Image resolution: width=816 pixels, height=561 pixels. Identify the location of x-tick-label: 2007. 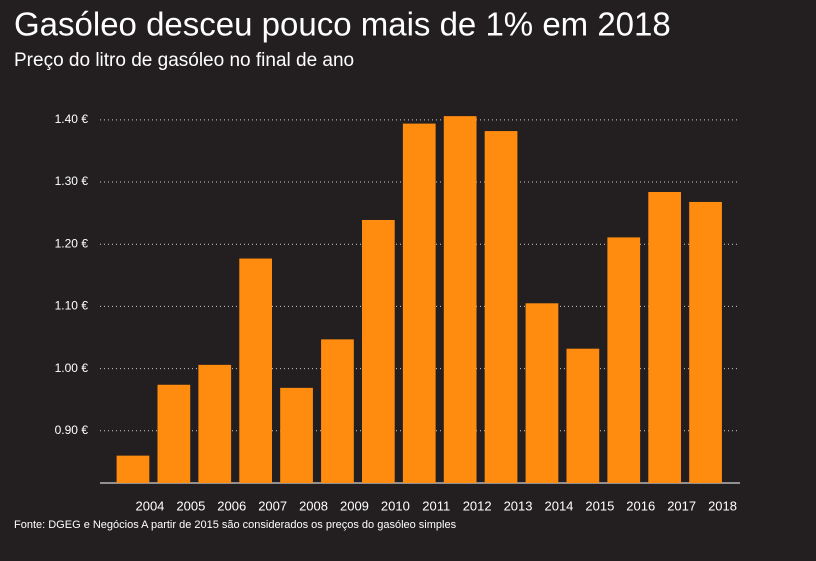
(272, 505).